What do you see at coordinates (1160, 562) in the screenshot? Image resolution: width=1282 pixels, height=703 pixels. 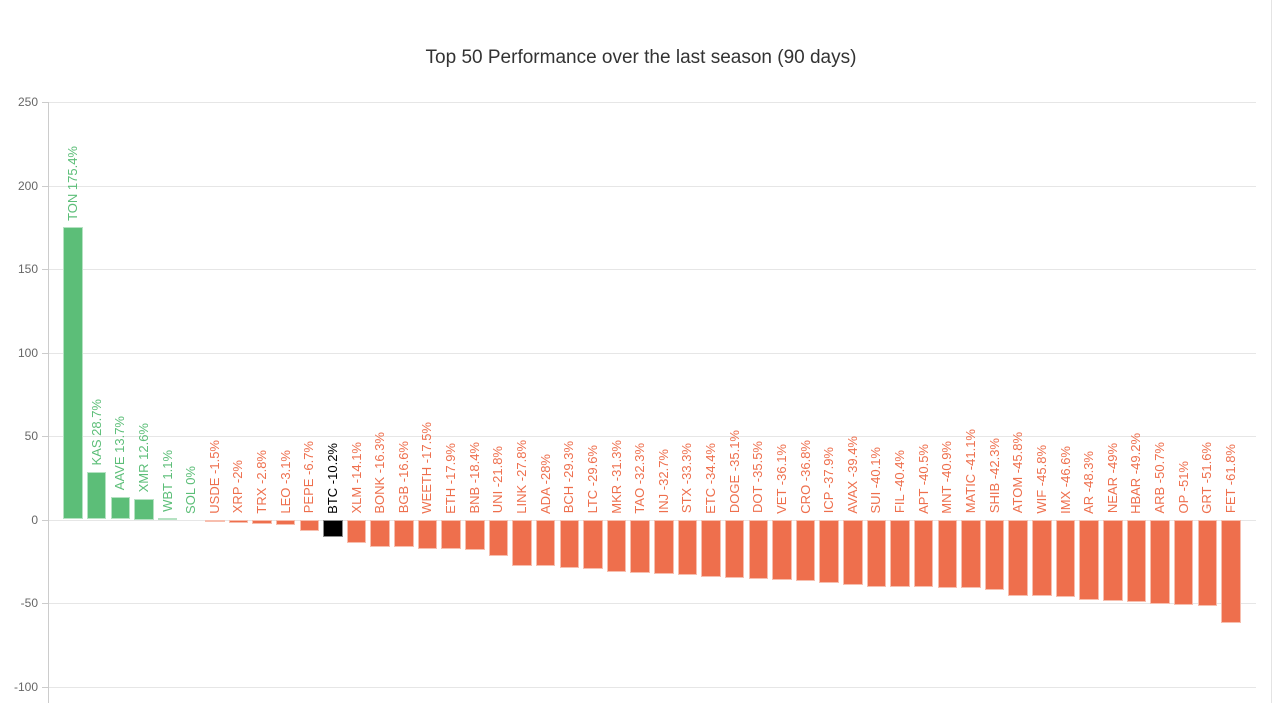 I see `bar-ARB` at bounding box center [1160, 562].